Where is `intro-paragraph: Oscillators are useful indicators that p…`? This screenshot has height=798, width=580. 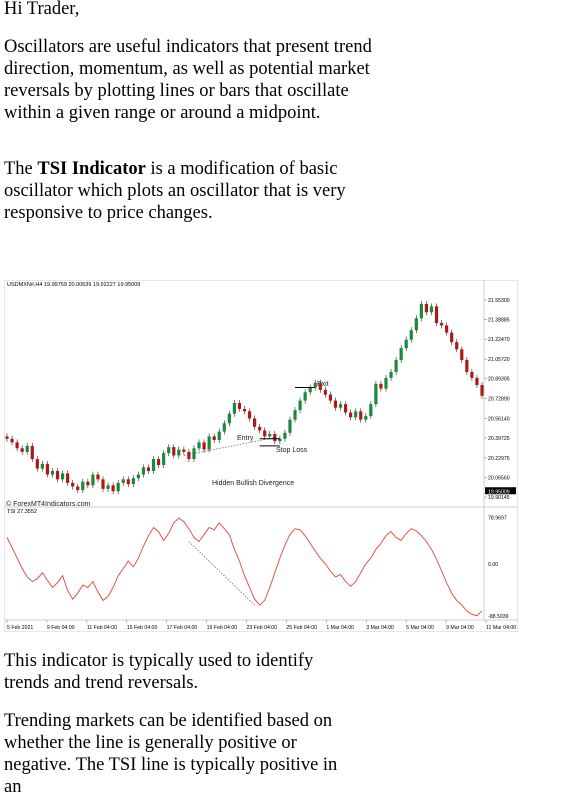 intro-paragraph: Oscillators are useful indicators that p… is located at coordinates (188, 80).